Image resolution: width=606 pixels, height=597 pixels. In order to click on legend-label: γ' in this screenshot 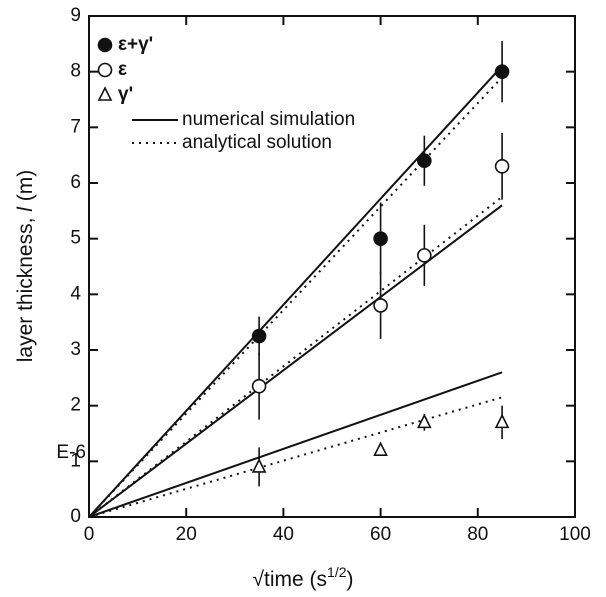, I will do `click(125, 94)`.